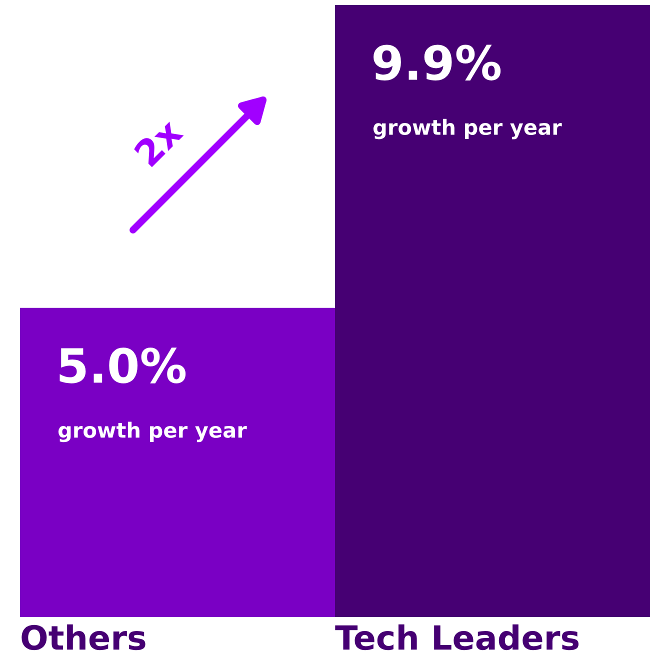 This screenshot has width=650, height=672. I want to click on x-tick-label: Tech Leaders, so click(457, 637).